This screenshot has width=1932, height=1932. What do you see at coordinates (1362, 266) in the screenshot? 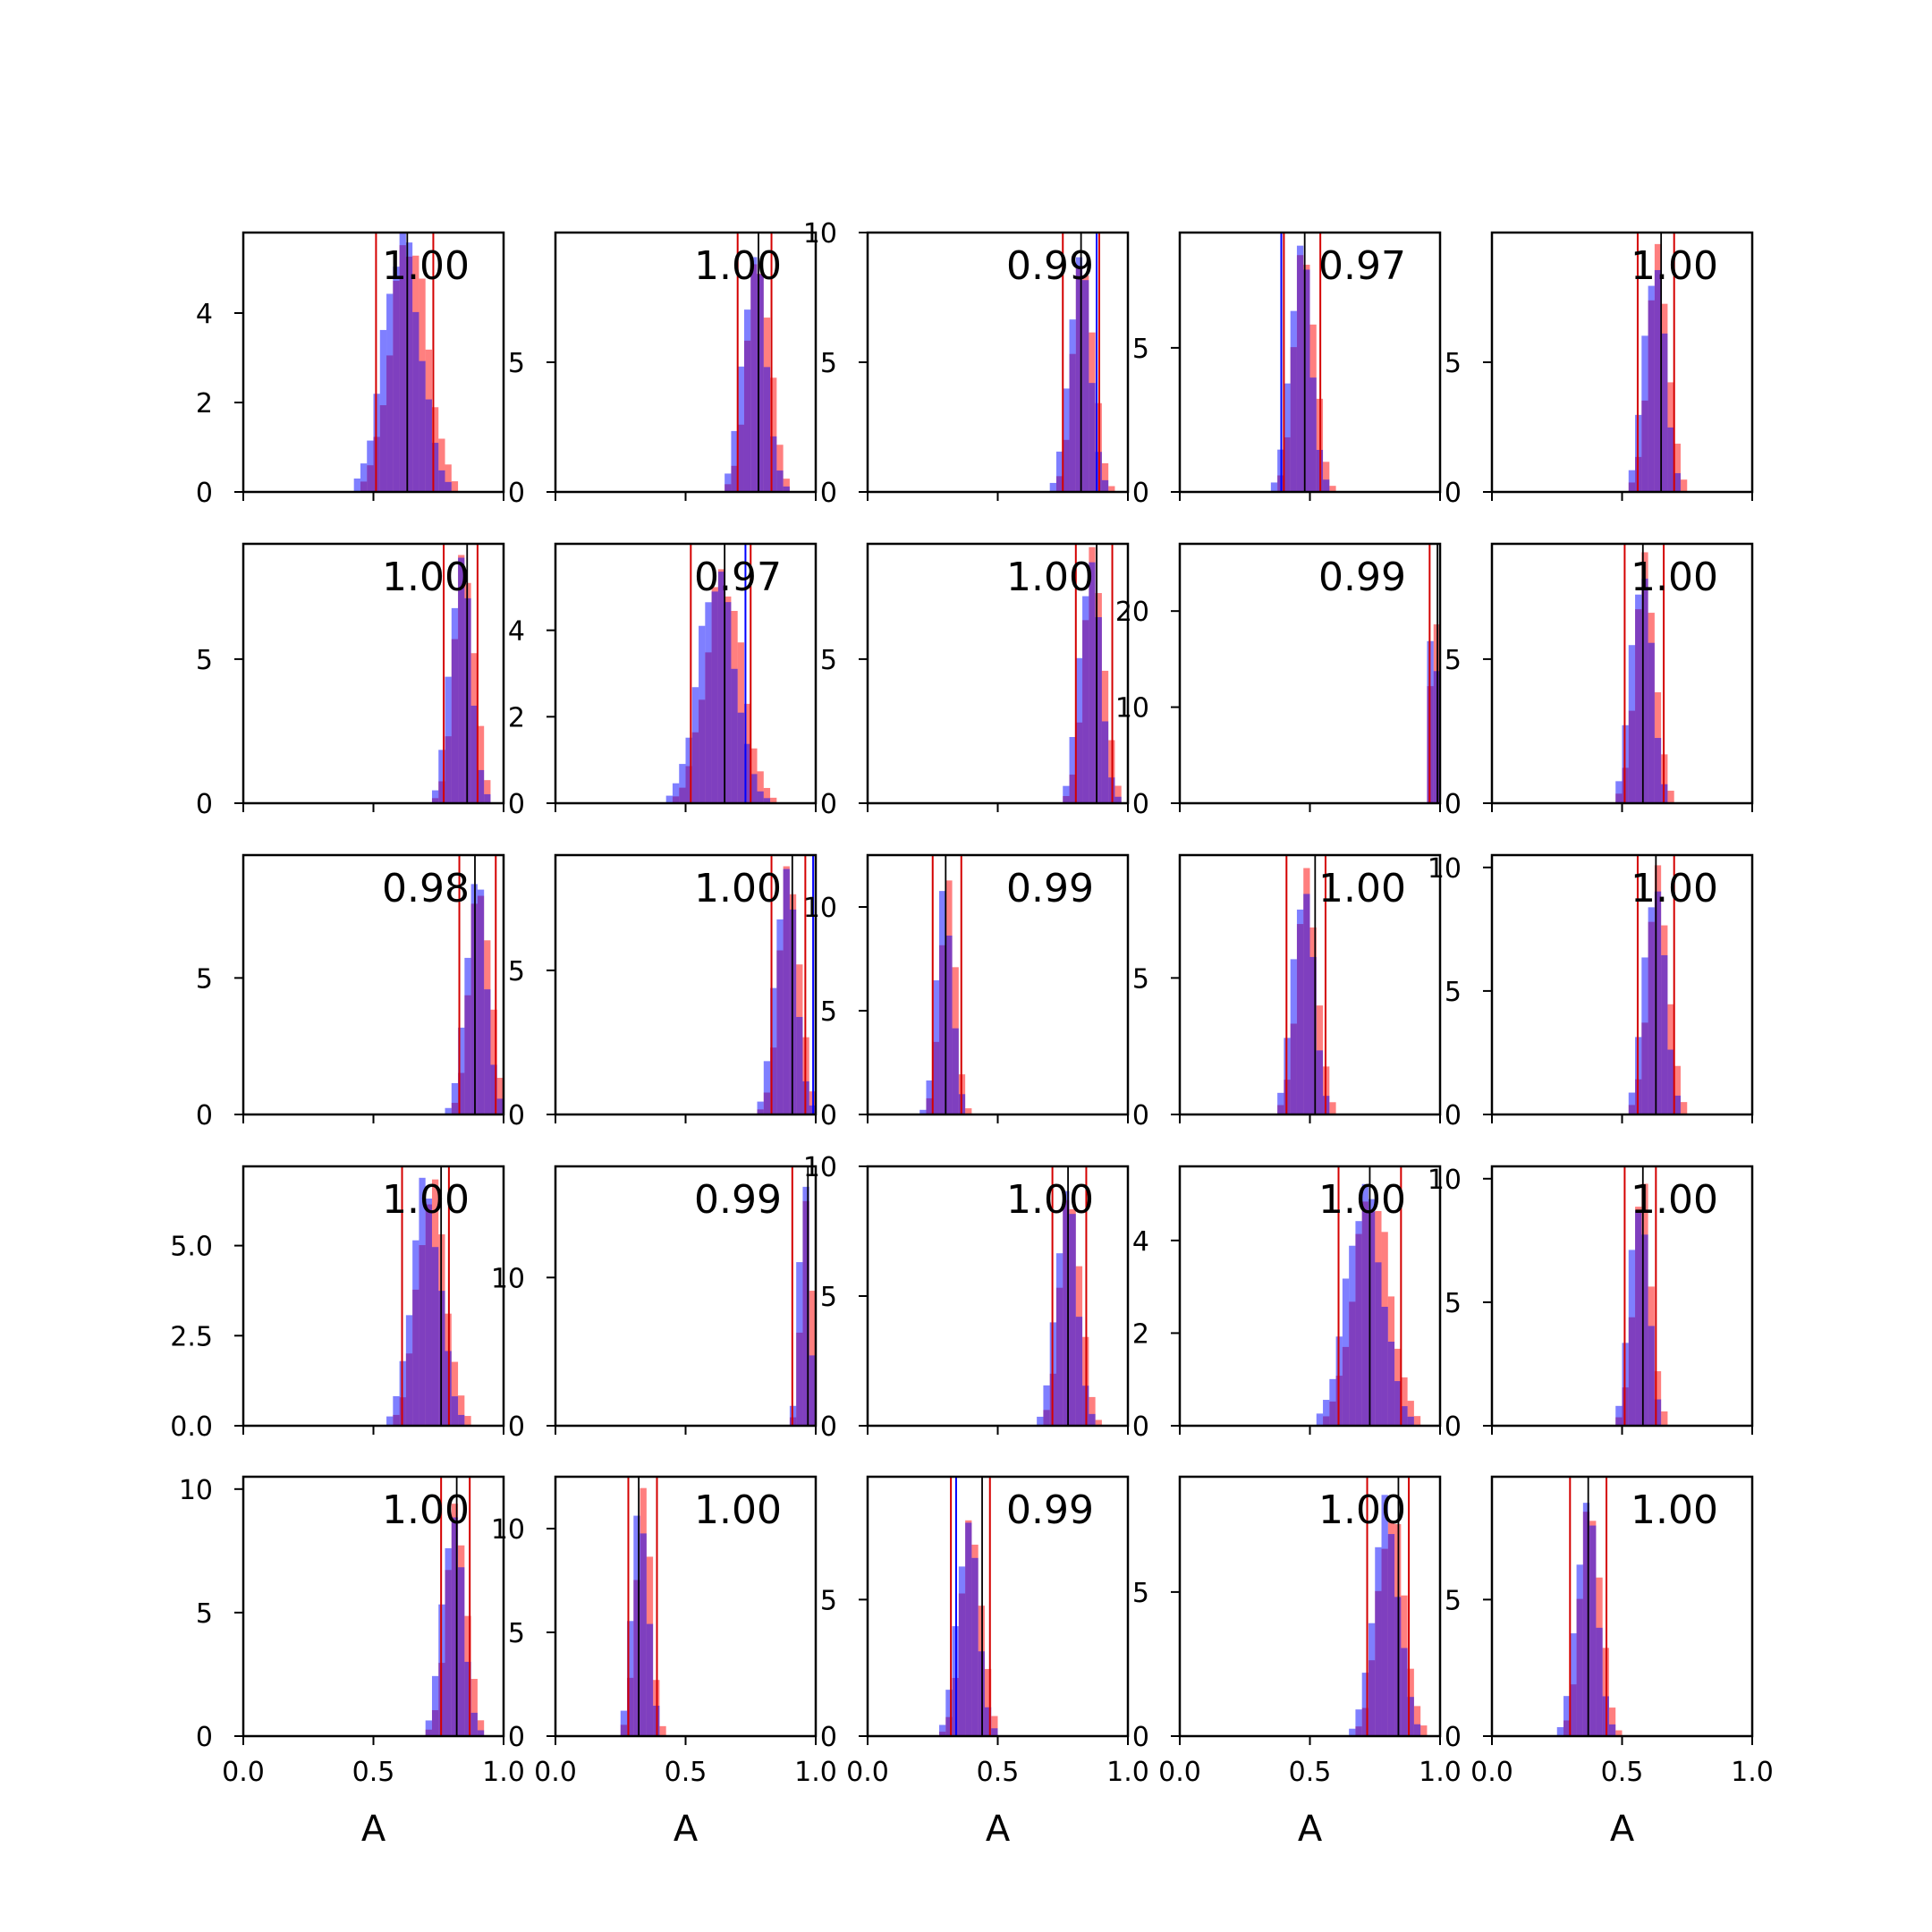
I see `panel-annotation: 0.97` at bounding box center [1362, 266].